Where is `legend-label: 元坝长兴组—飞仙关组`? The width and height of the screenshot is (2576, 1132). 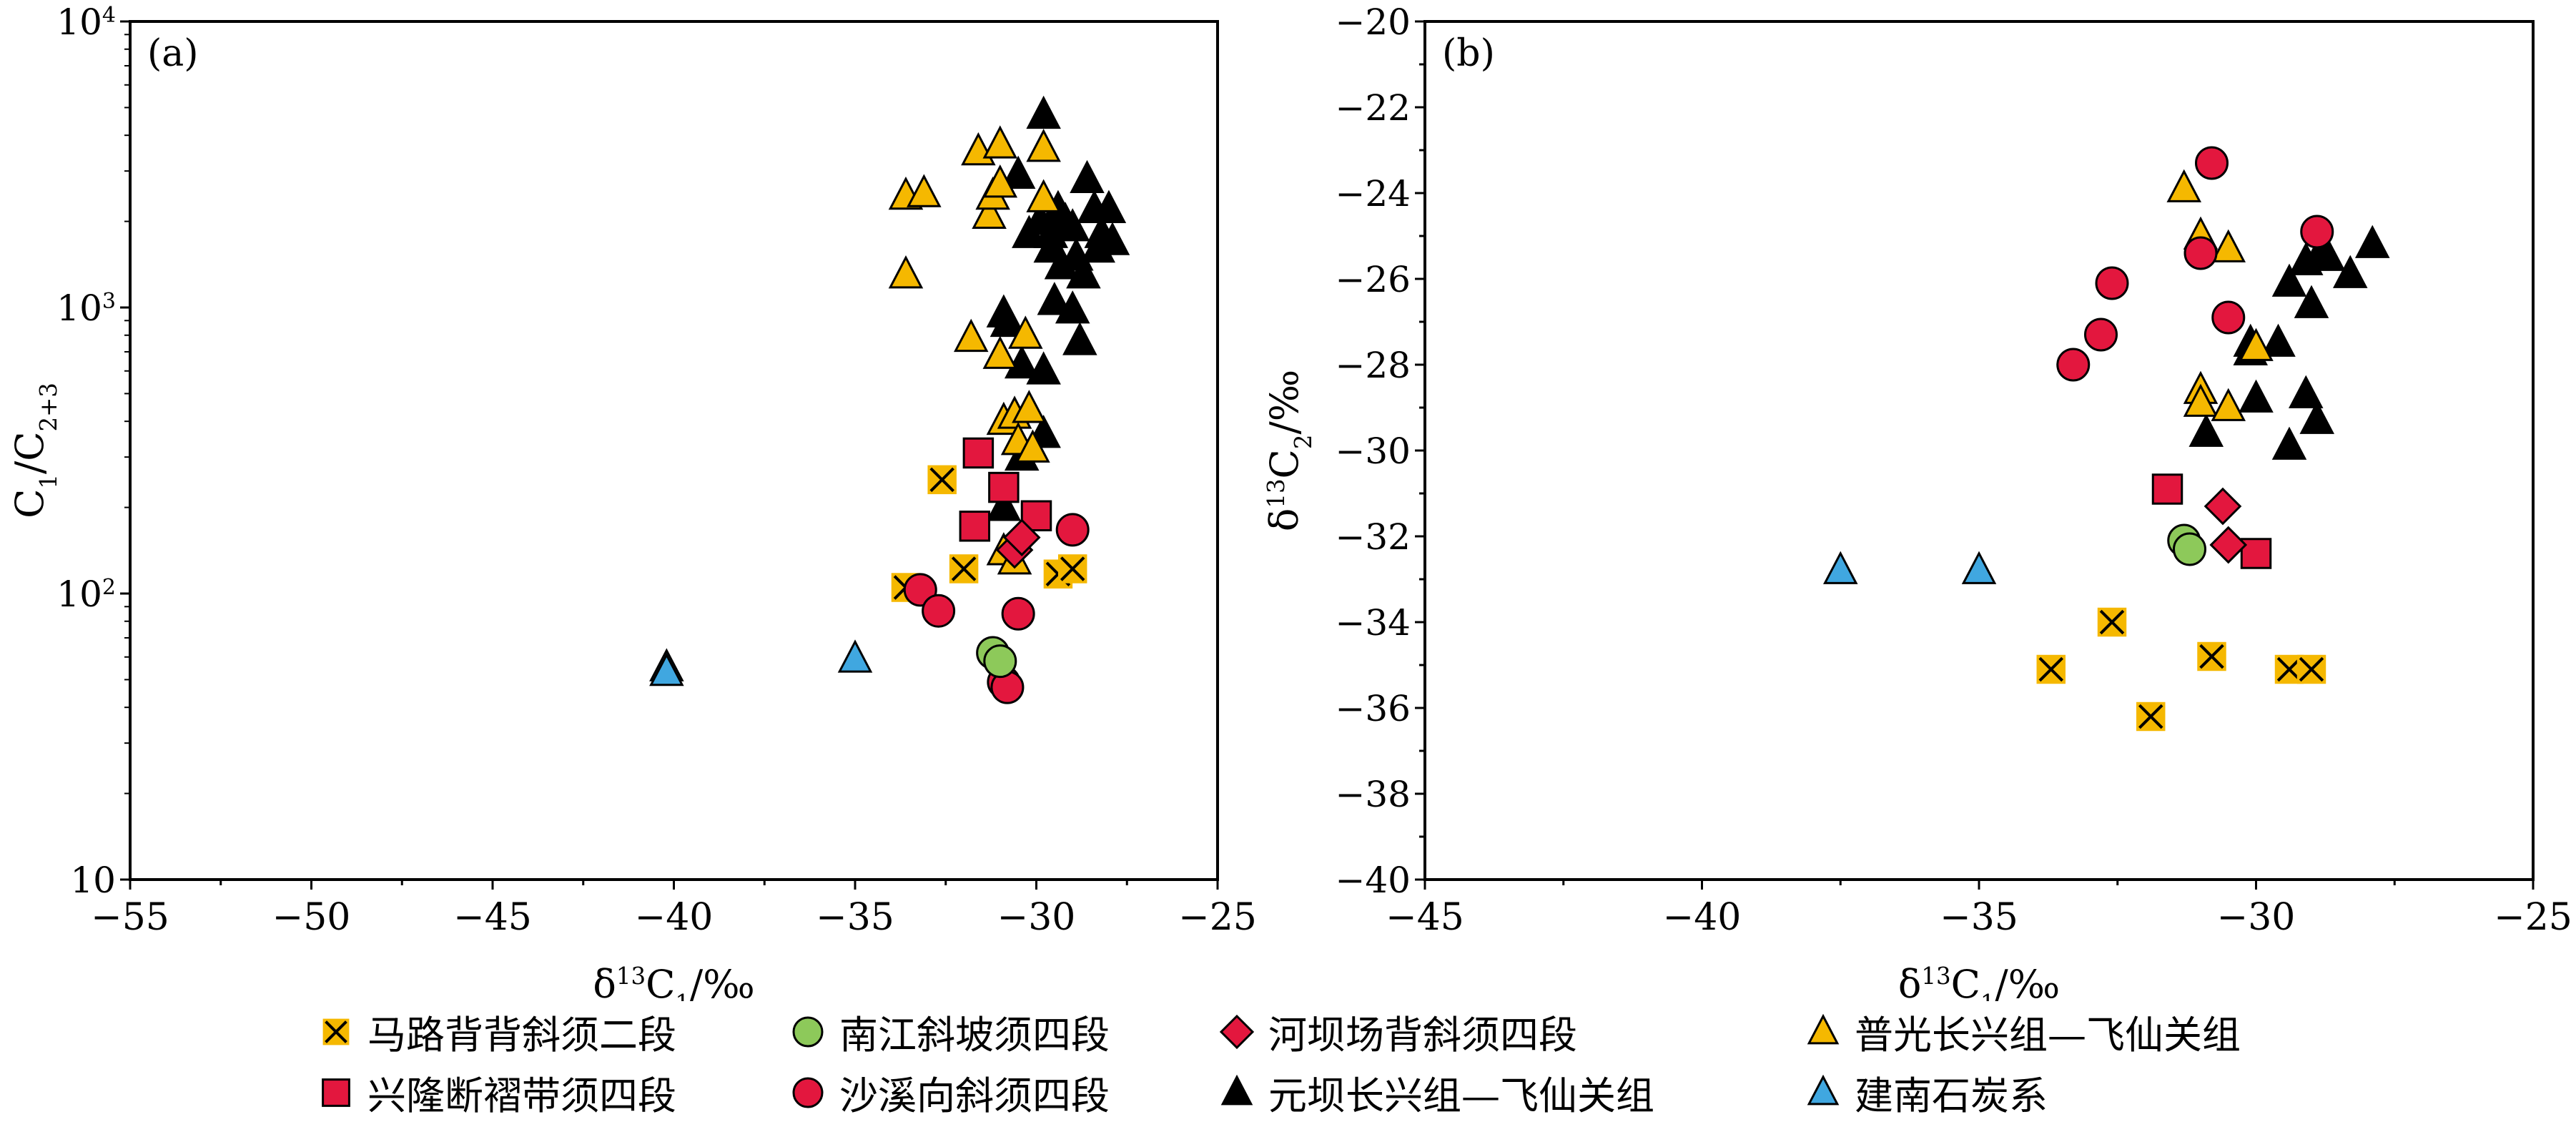
legend-label: 元坝长兴组—飞仙关组 is located at coordinates (1461, 1095).